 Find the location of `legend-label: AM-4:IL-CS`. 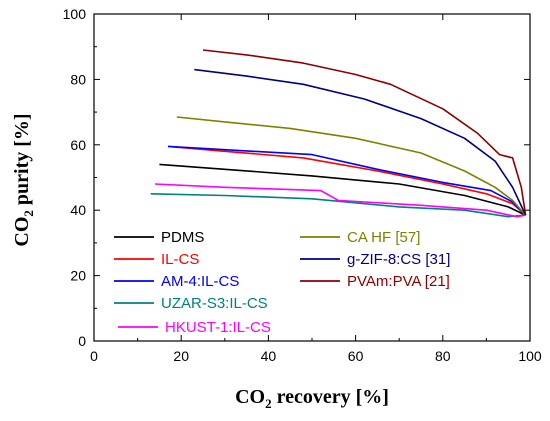

legend-label: AM-4:IL-CS is located at coordinates (200, 281).